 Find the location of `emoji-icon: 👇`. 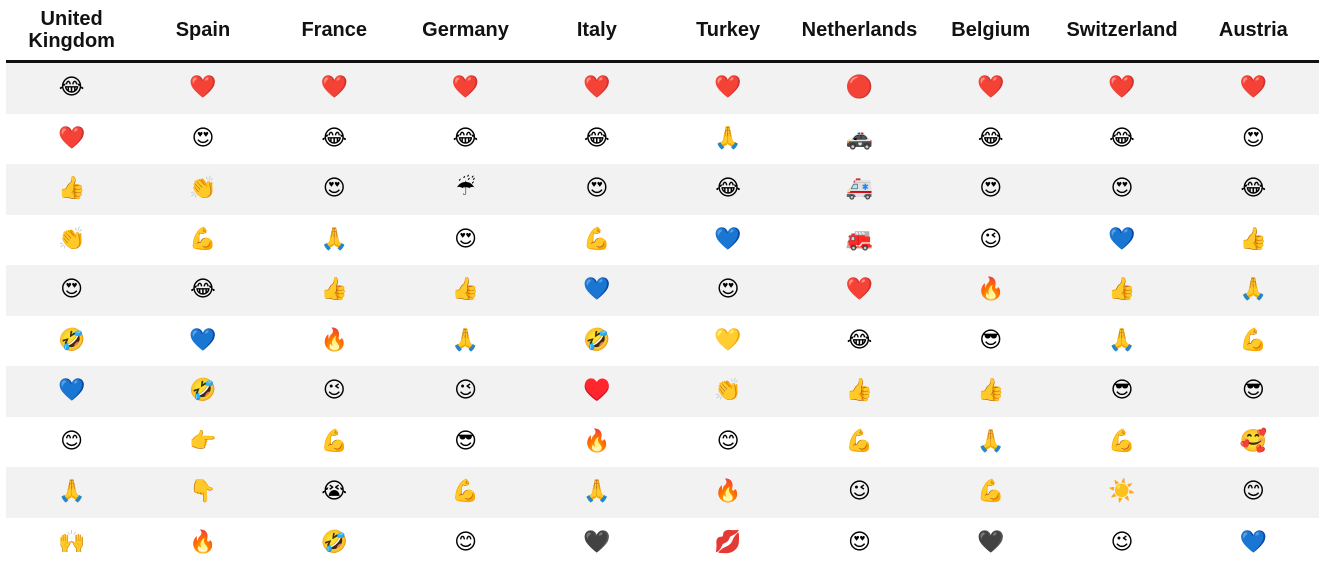

emoji-icon: 👇 is located at coordinates (202, 492).